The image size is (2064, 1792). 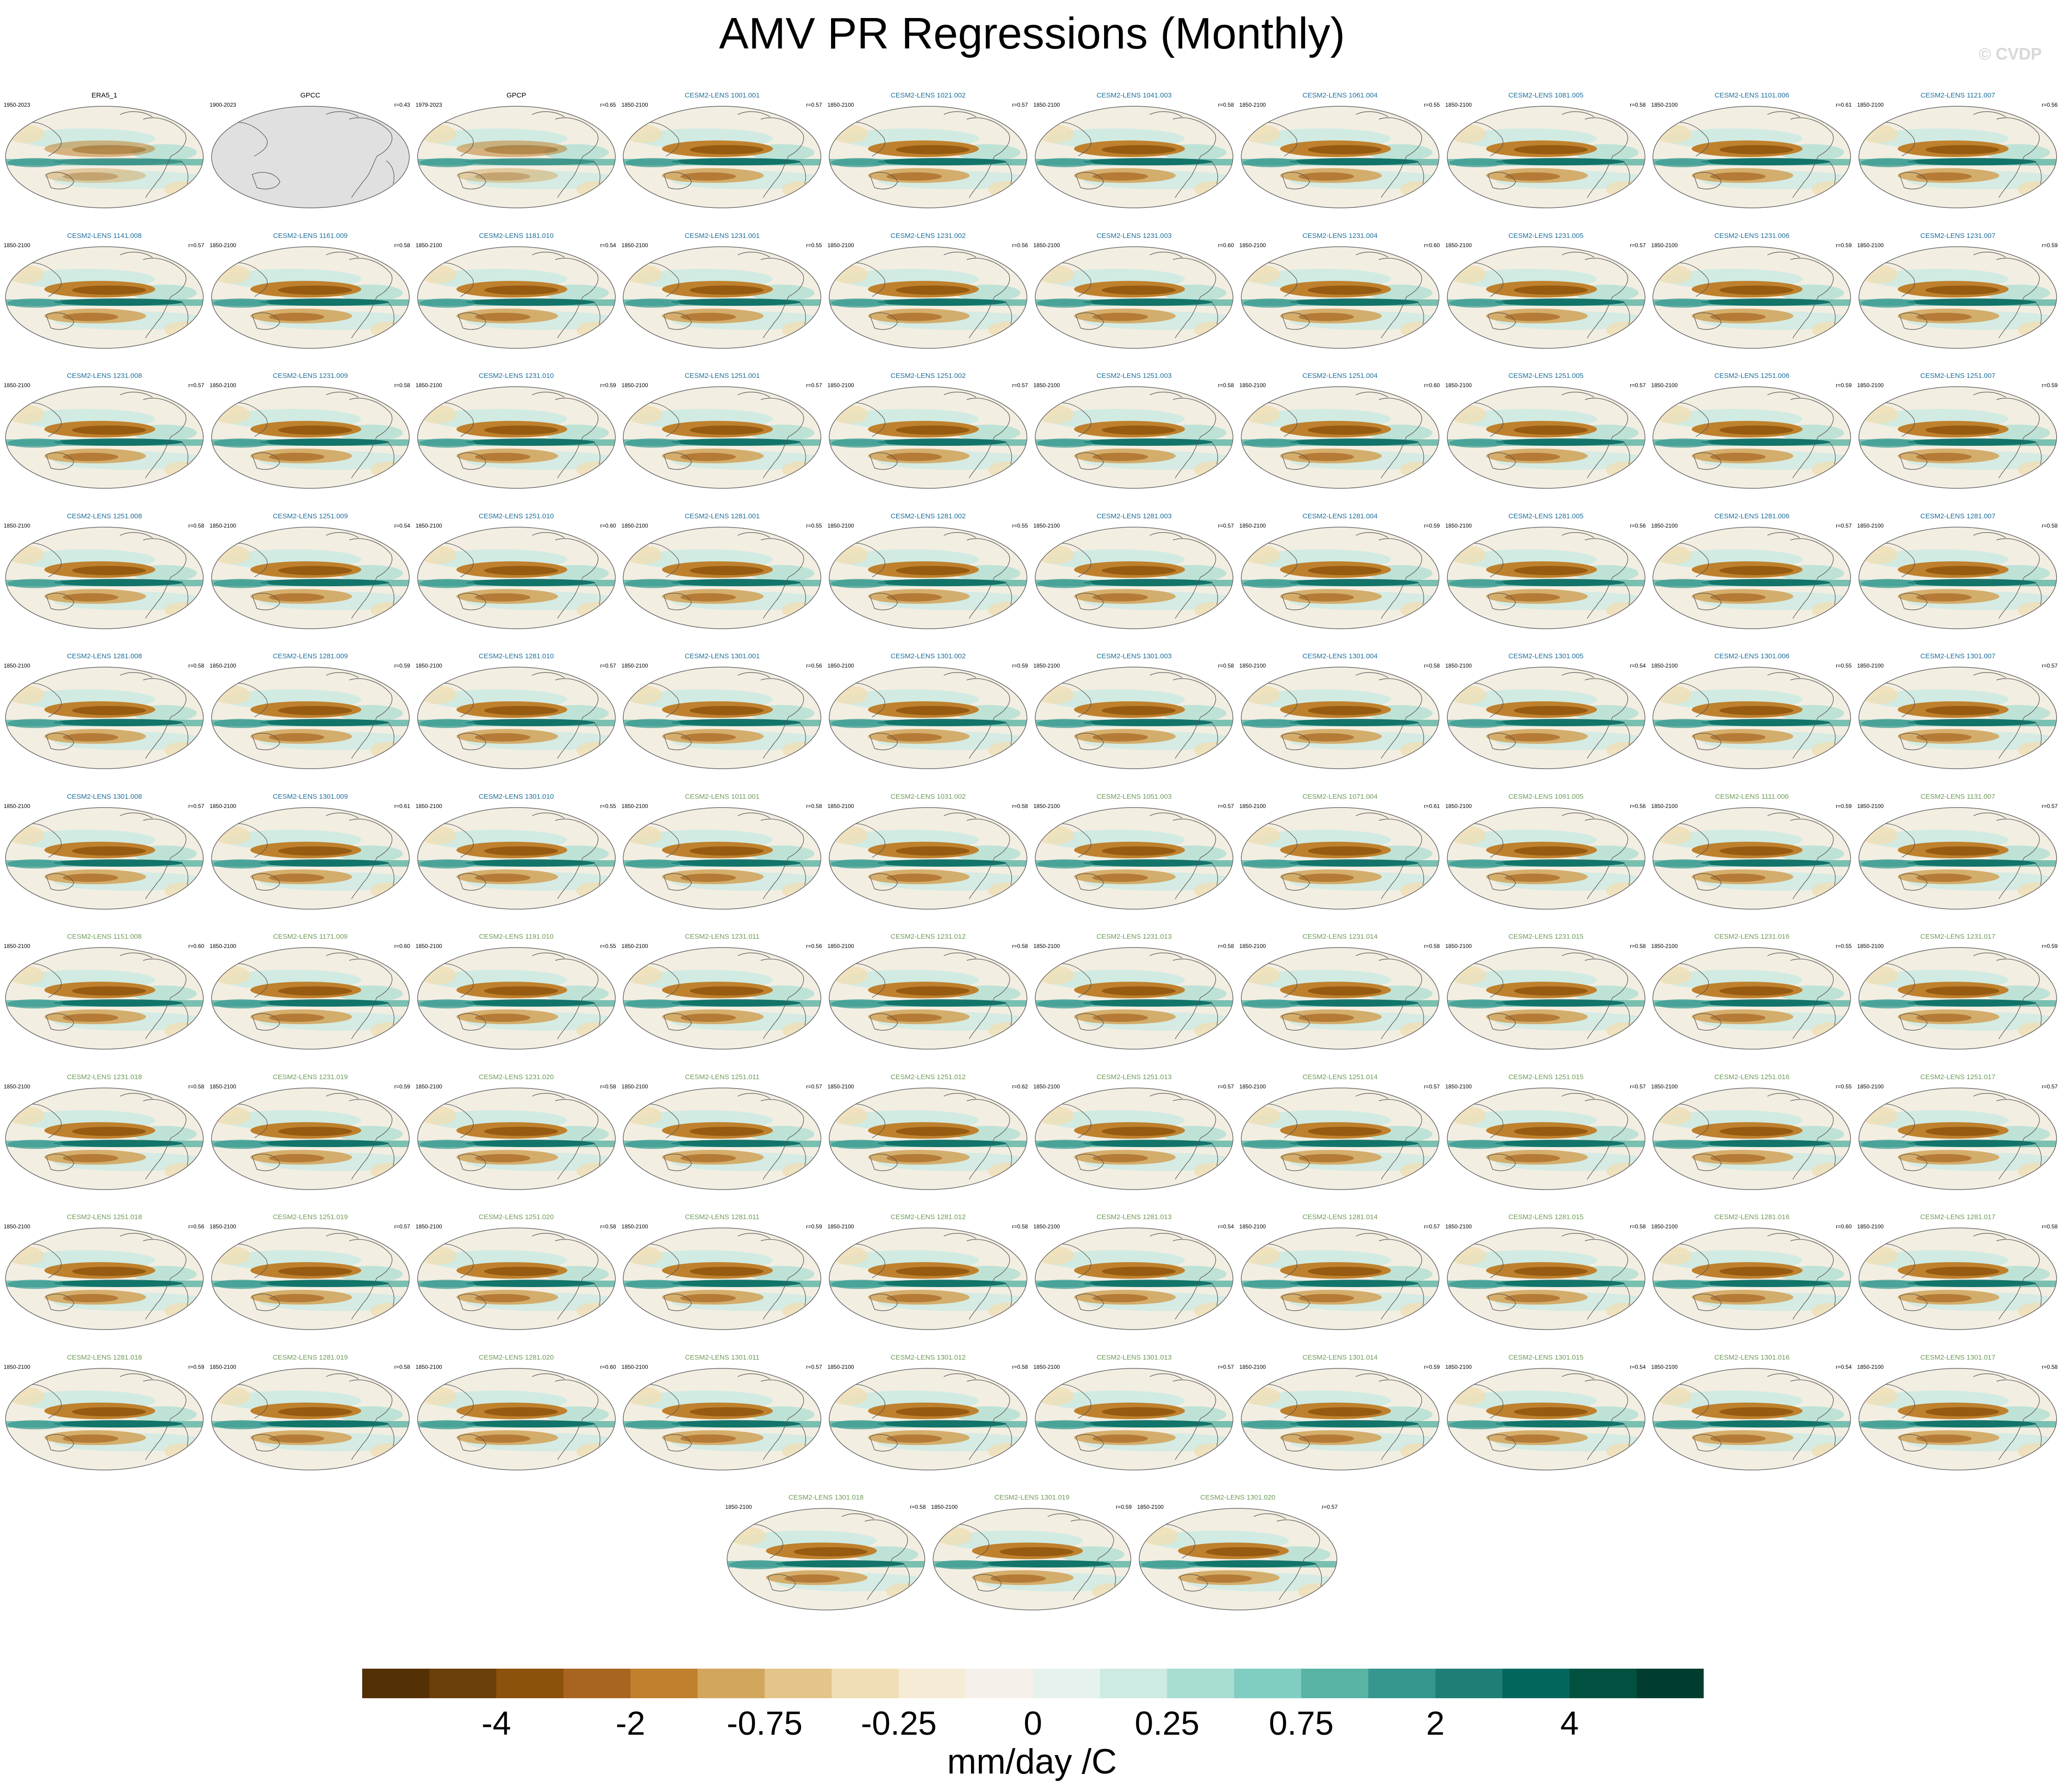 What do you see at coordinates (1134, 1217) in the screenshot?
I see `panel-title: CESM2-LENS 1281.013` at bounding box center [1134, 1217].